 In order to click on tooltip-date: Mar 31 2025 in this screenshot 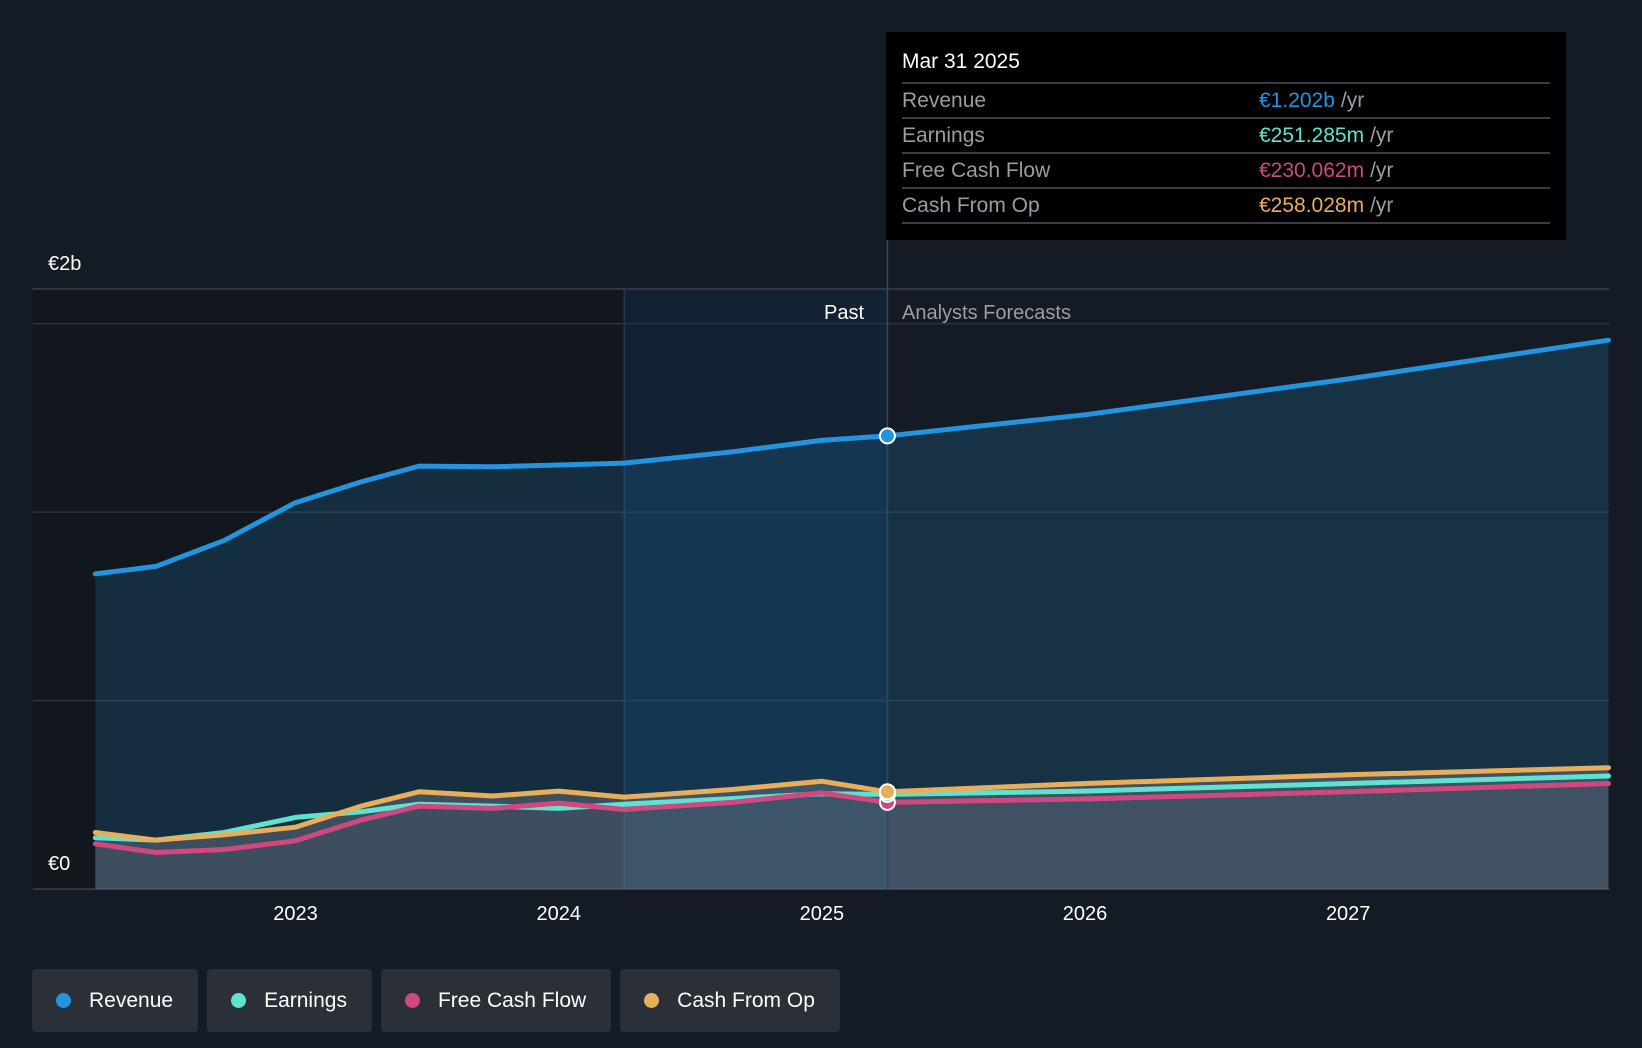, I will do `click(961, 61)`.